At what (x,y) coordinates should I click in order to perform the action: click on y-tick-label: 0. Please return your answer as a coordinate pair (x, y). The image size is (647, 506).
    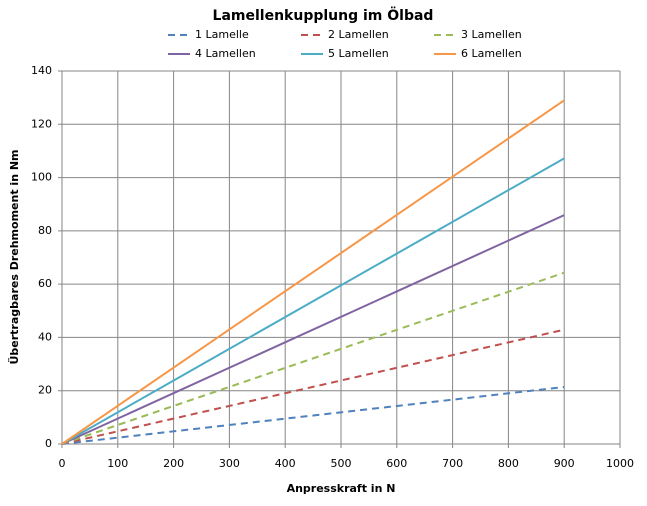
    Looking at the image, I should click on (48, 443).